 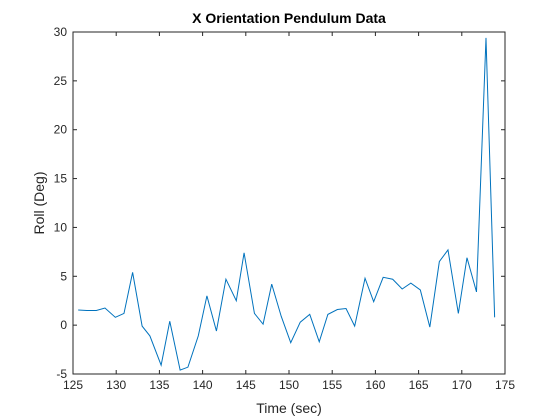 I want to click on y-tick-label: 15, so click(x=61, y=179).